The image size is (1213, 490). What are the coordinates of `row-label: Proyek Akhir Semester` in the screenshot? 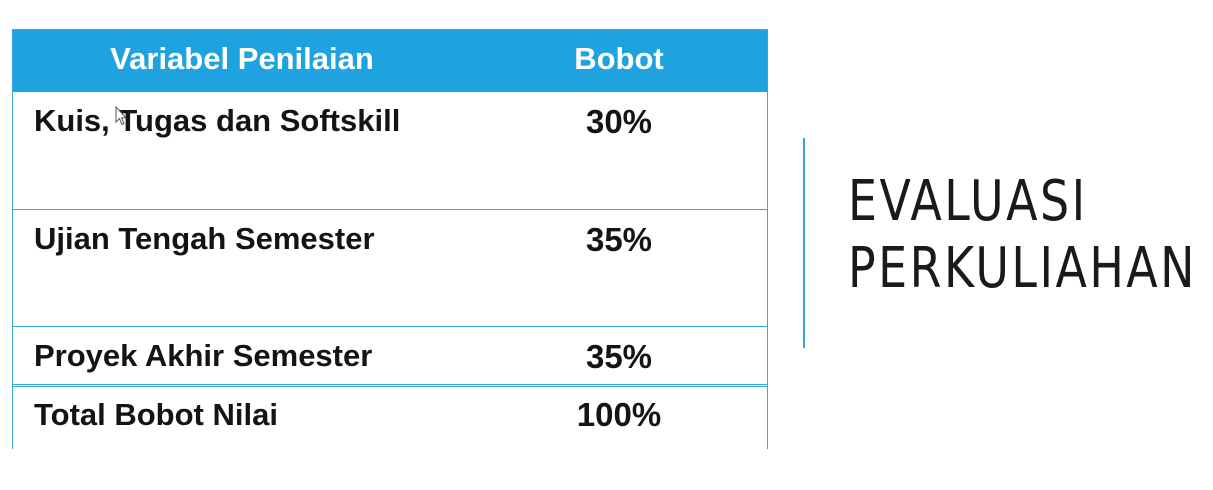 It's located at (203, 355).